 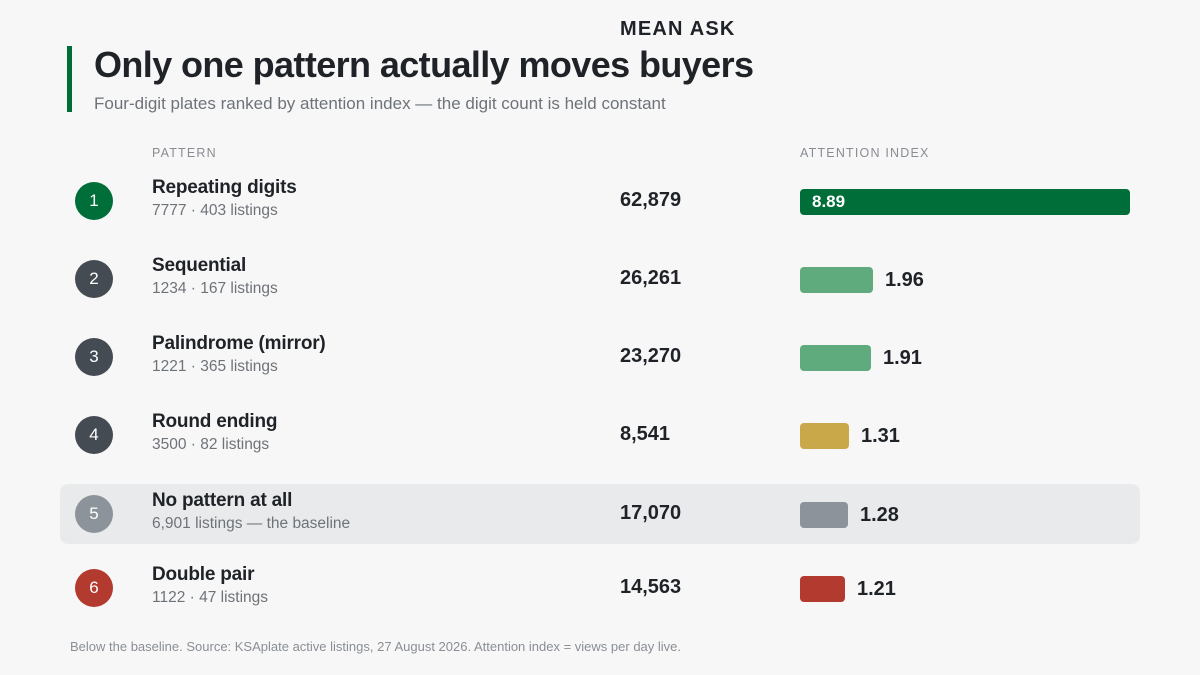 I want to click on pattern-name: Repeating digits, so click(x=224, y=187).